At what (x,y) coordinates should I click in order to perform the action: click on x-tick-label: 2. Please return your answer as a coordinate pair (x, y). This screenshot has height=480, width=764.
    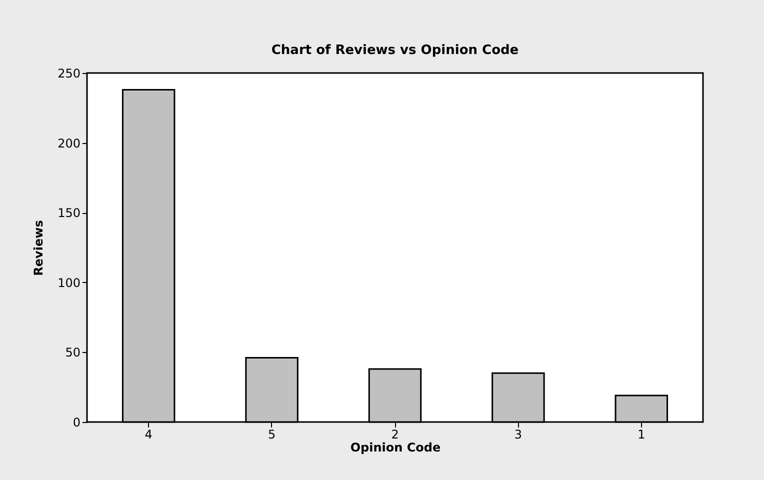
    Looking at the image, I should click on (395, 435).